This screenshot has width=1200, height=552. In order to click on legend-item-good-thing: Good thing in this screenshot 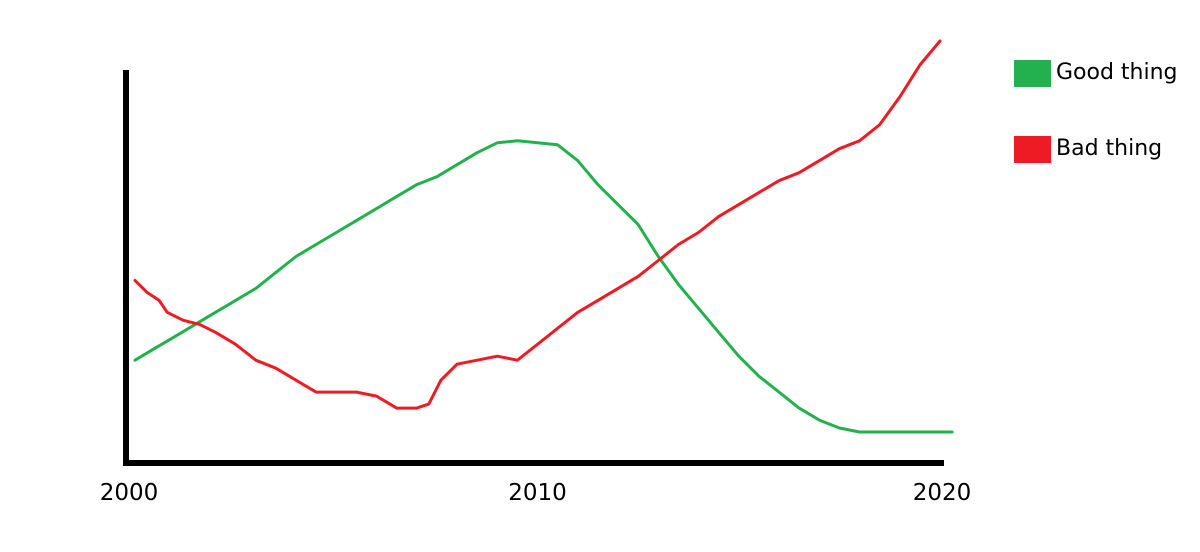, I will do `click(1096, 73)`.